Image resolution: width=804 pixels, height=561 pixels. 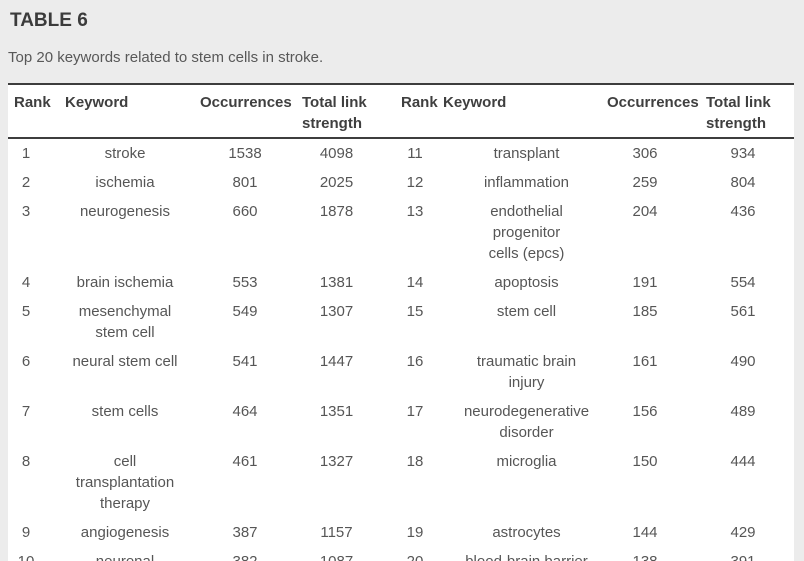 What do you see at coordinates (526, 372) in the screenshot?
I see `keyword-cell: traumatic brain injury` at bounding box center [526, 372].